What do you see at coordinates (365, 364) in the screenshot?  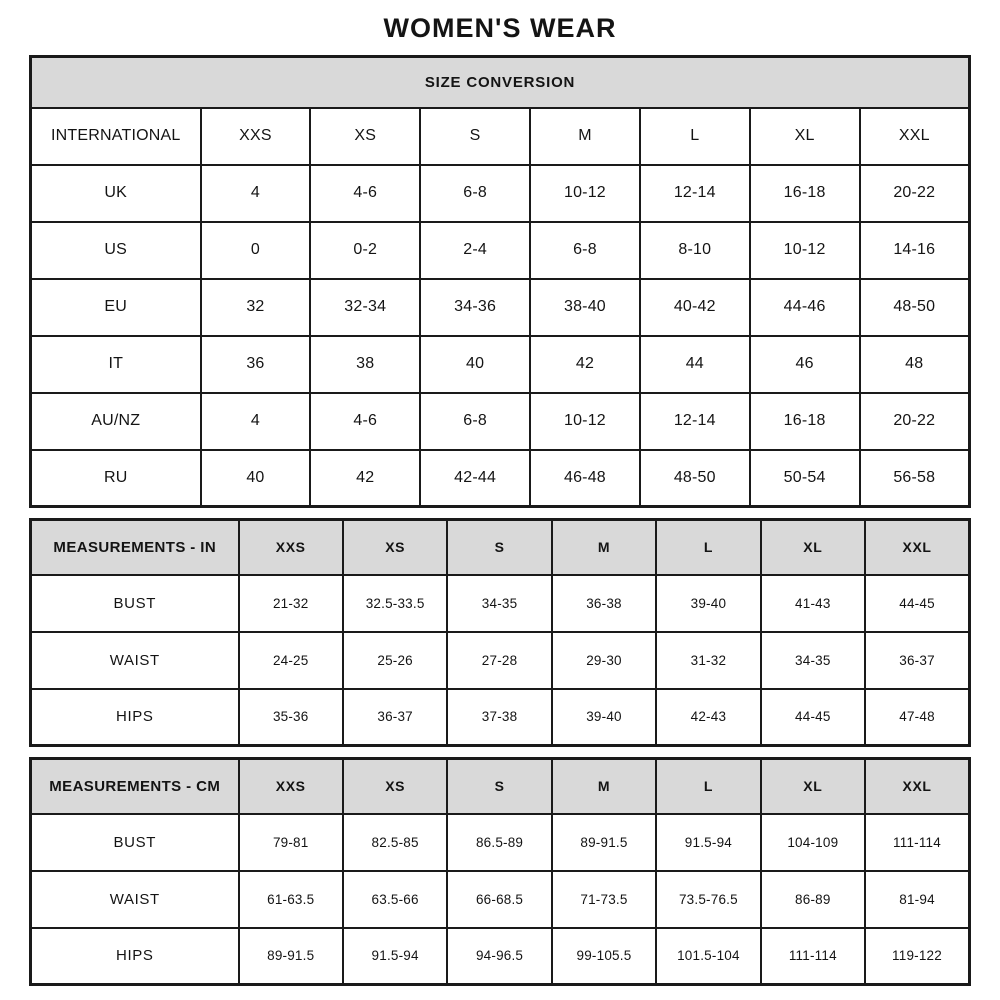 I see `size-cell: 38` at bounding box center [365, 364].